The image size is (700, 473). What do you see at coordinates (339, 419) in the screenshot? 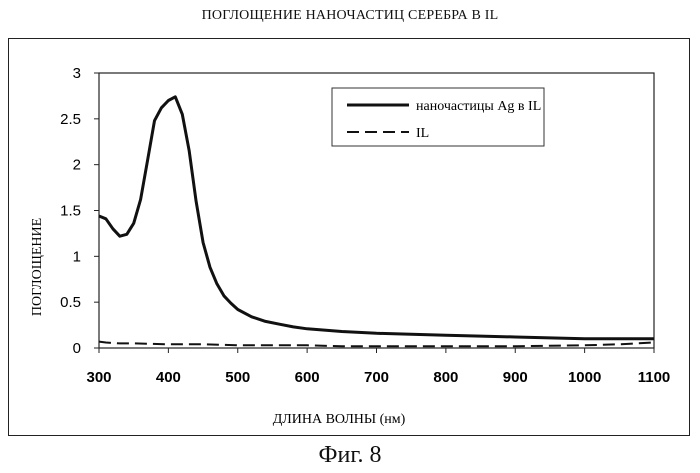
I see `x-axis-title: ДЛИНА ВОЛНЫ (нм)` at bounding box center [339, 419].